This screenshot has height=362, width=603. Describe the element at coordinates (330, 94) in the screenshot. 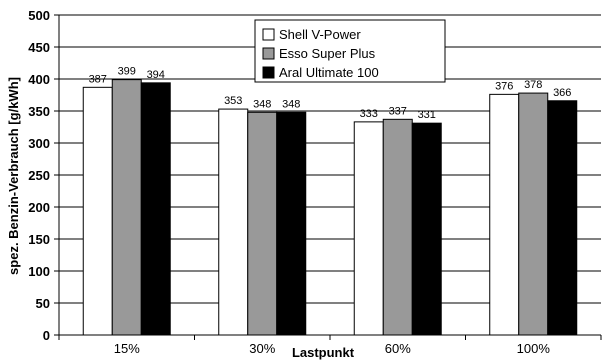

I see `data-labels: 387 399 394 353 348 348 333 337 331 376 378 366` at that location.